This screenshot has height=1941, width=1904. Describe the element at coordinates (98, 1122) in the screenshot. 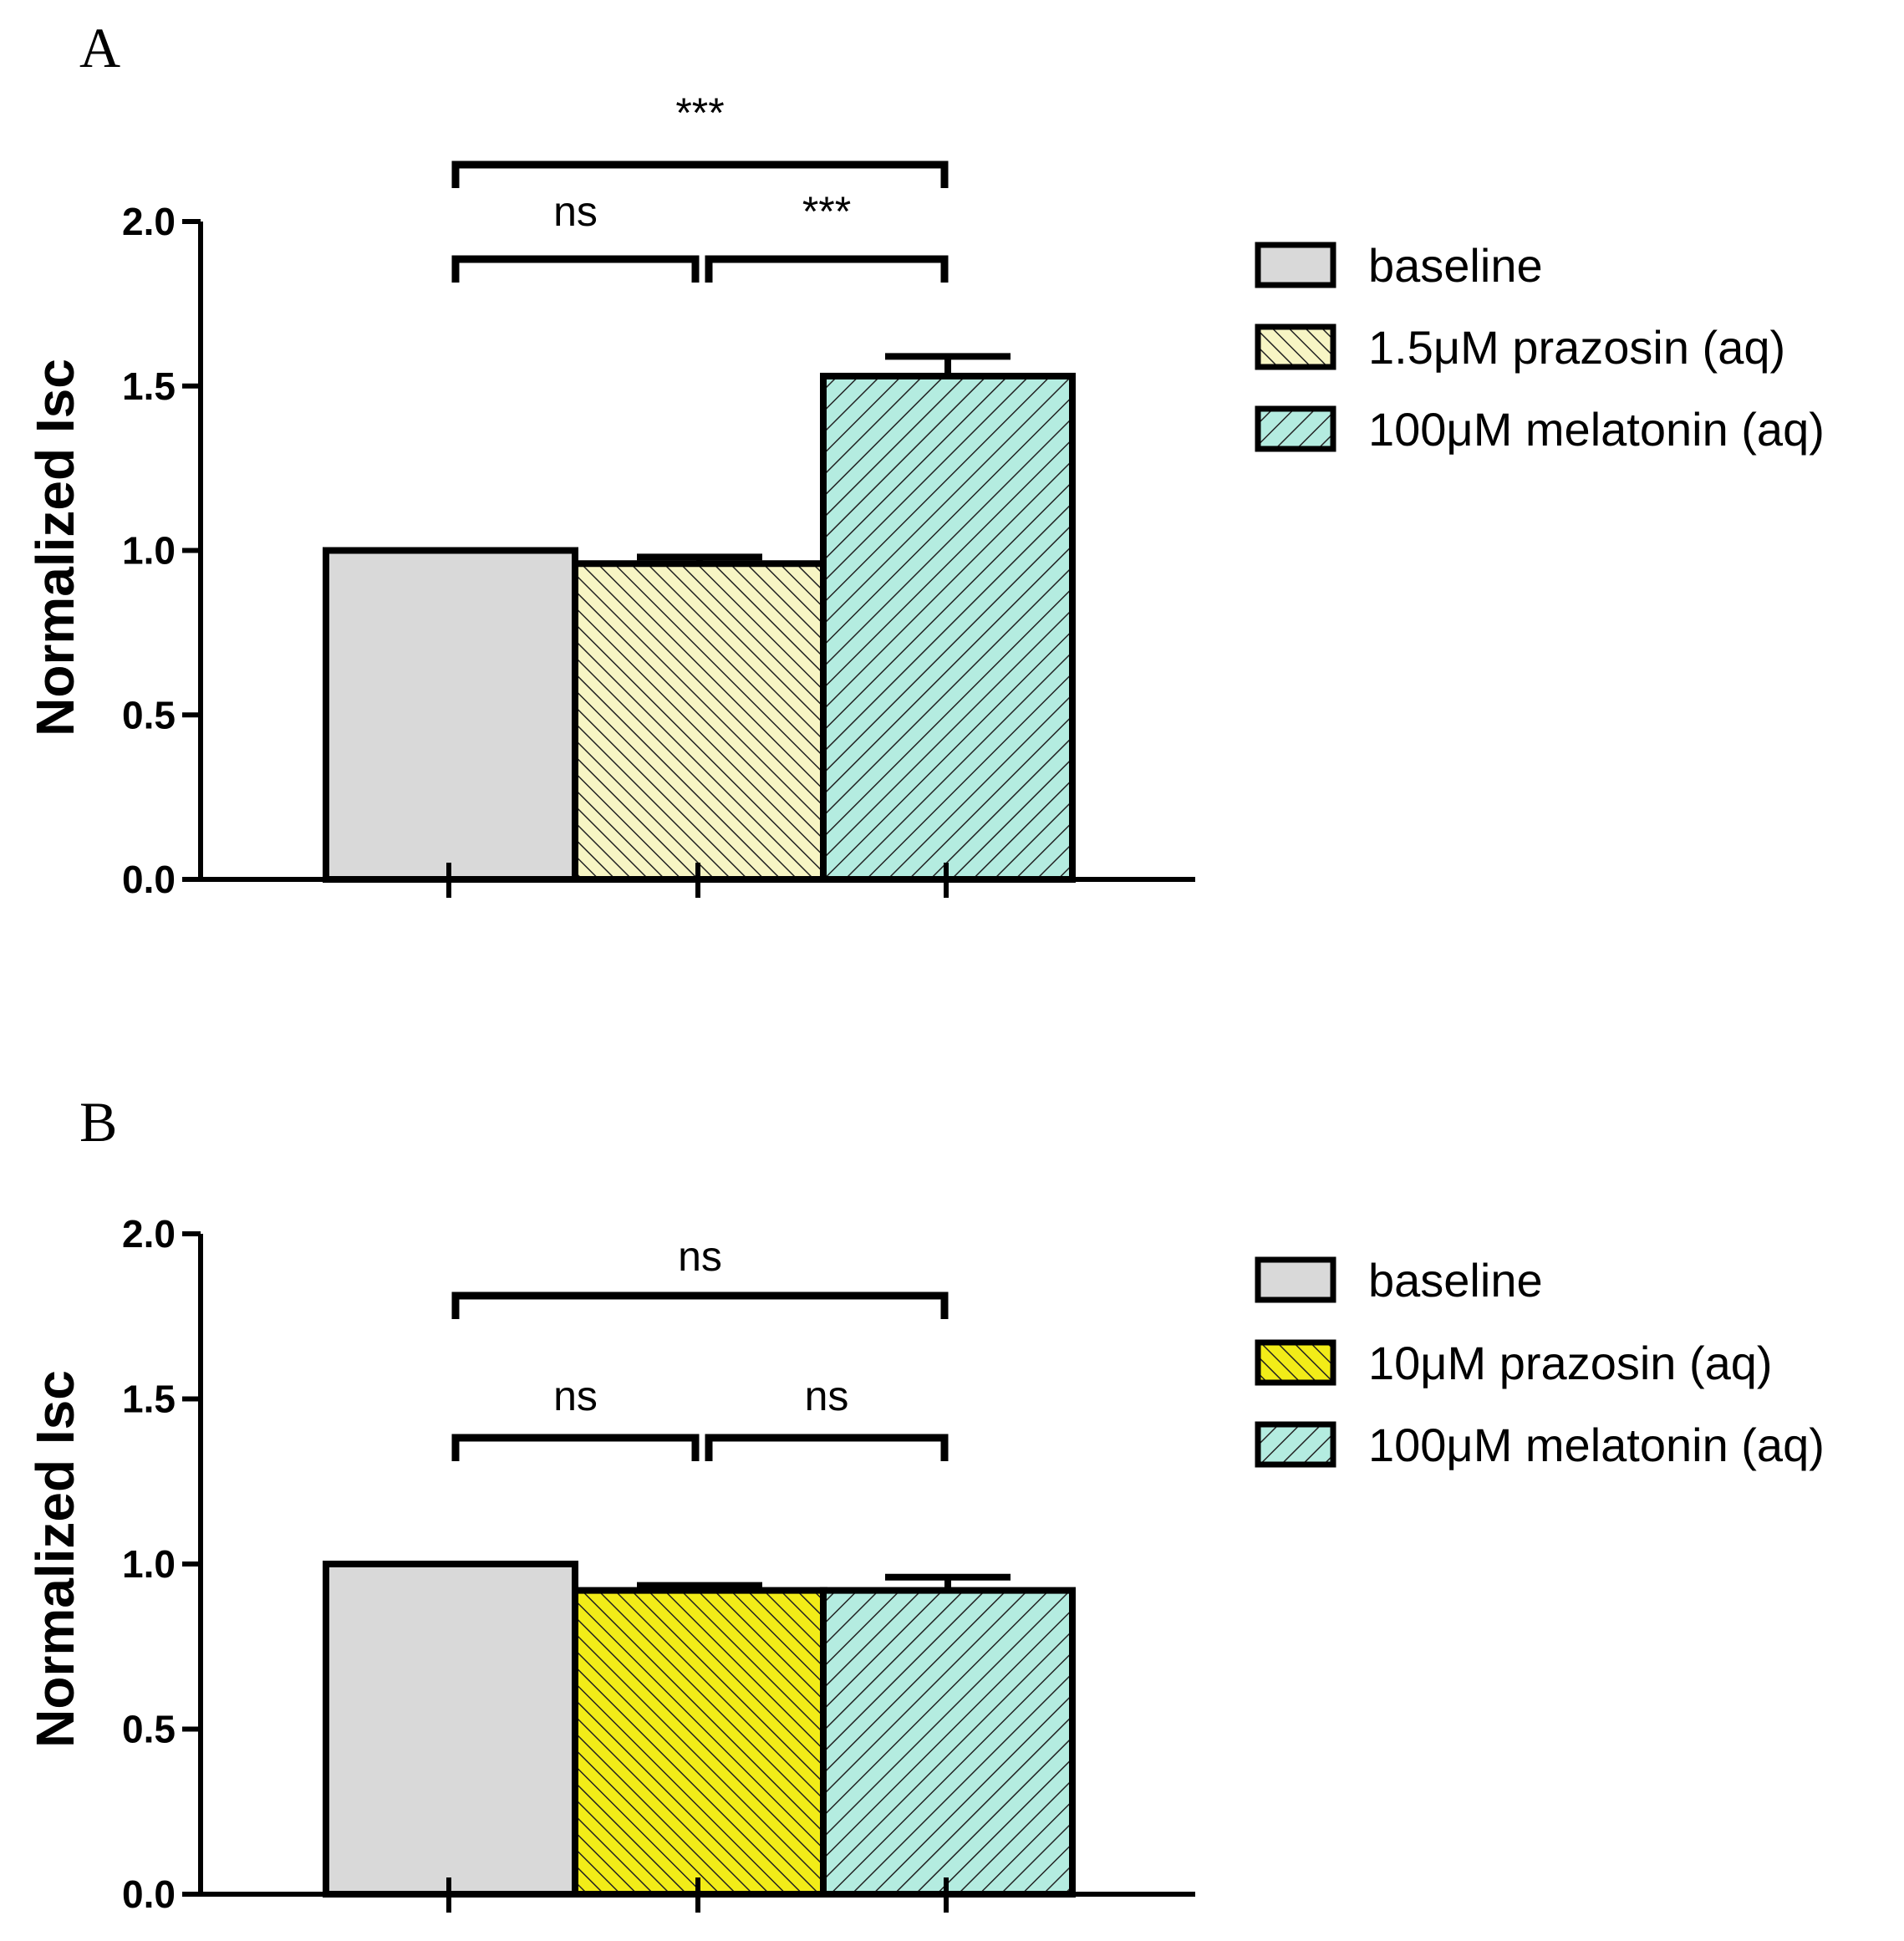

I see `panel-letter: B` at that location.